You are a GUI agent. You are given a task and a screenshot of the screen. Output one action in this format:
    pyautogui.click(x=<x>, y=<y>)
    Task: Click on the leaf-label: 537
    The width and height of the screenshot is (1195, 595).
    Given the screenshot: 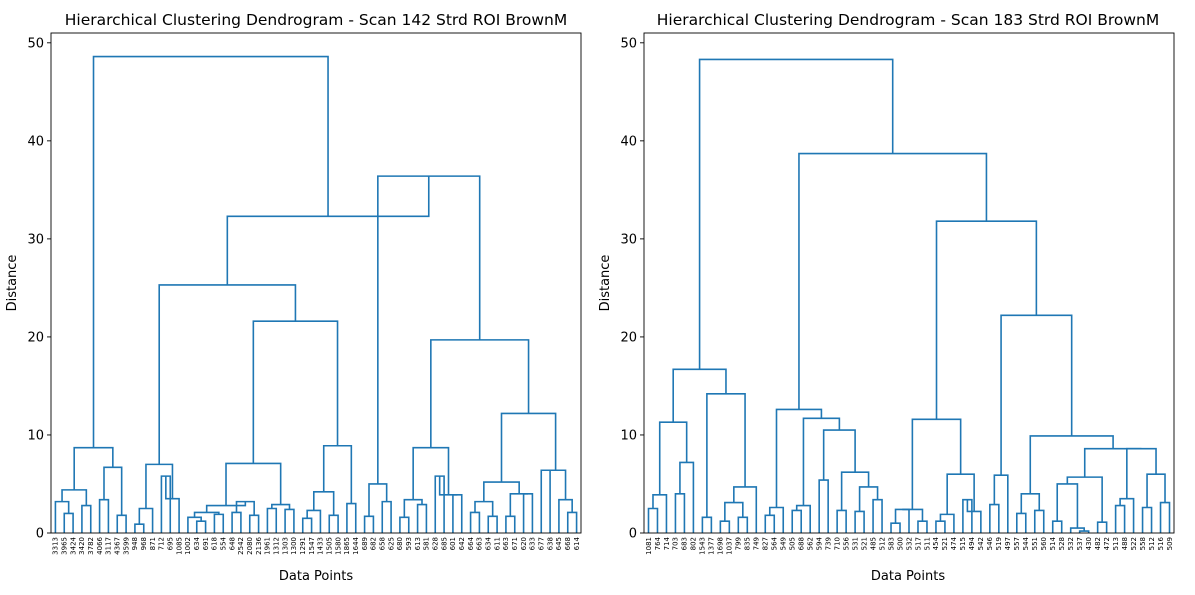 What is the action you would take?
    pyautogui.click(x=1080, y=543)
    